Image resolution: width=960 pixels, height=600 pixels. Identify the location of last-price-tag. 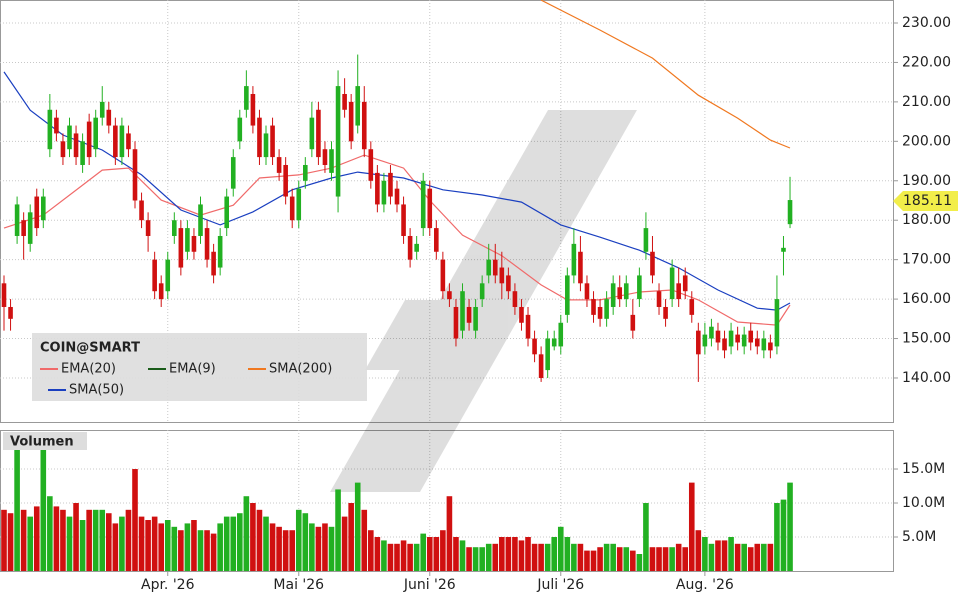
(925, 201).